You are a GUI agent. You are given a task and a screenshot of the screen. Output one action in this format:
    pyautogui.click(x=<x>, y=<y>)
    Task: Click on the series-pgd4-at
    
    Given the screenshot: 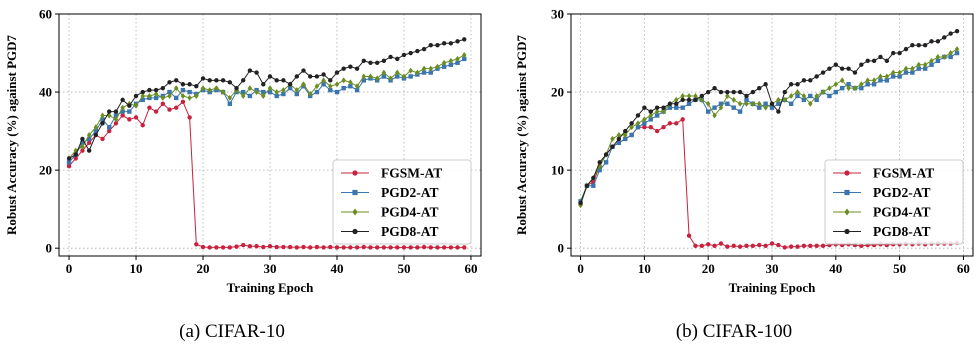 What is the action you would take?
    pyautogui.click(x=266, y=107)
    